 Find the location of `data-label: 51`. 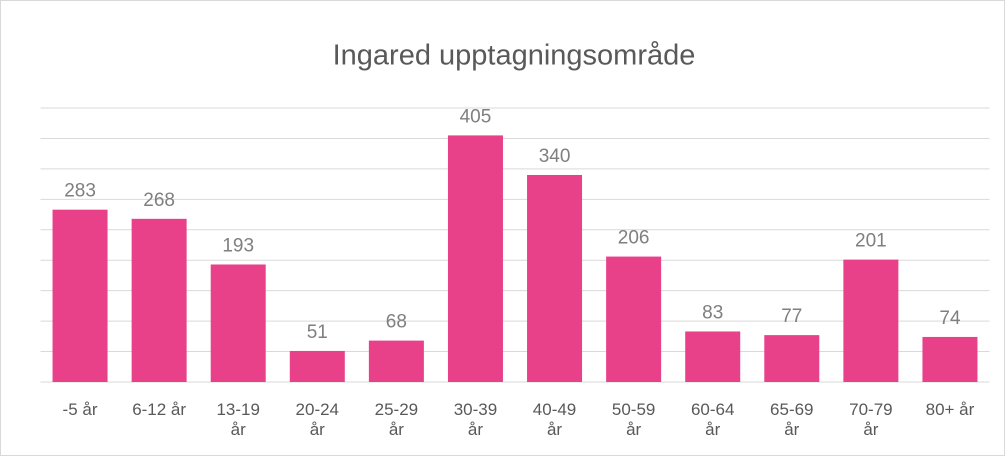

data-label: 51 is located at coordinates (317, 332).